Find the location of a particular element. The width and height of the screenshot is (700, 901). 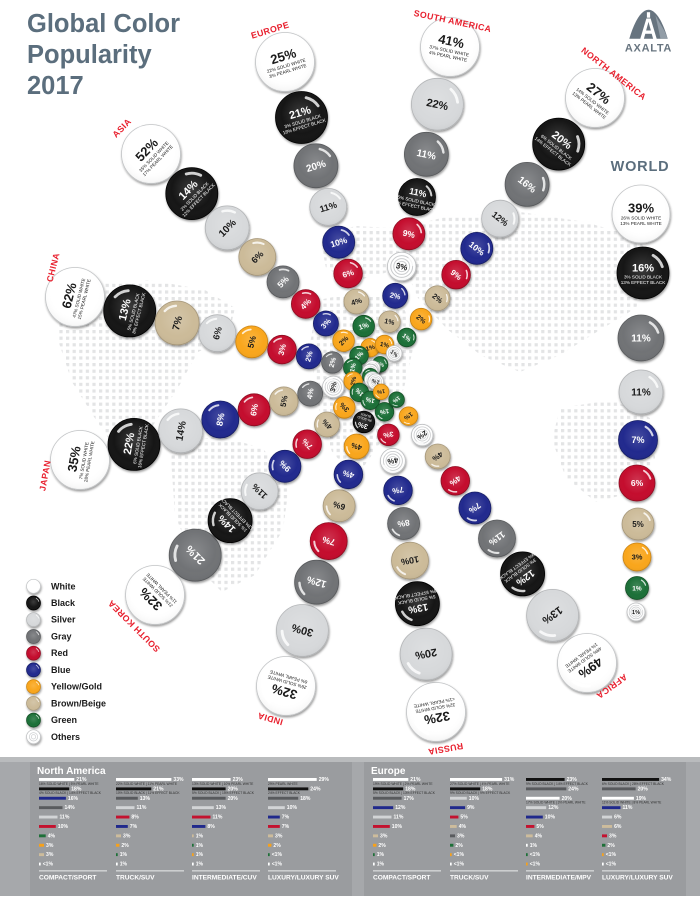

svg-text:27% SOLID WHITE | 4% PEARL WHI: 27% SOLID WHITE | 4% PEARL WHITE is located at coordinates (480, 784).